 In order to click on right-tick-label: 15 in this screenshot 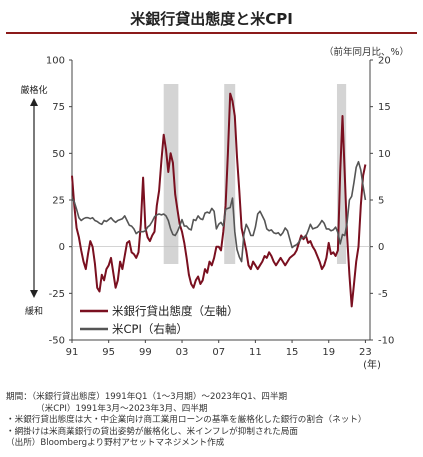, I will do `click(384, 107)`.